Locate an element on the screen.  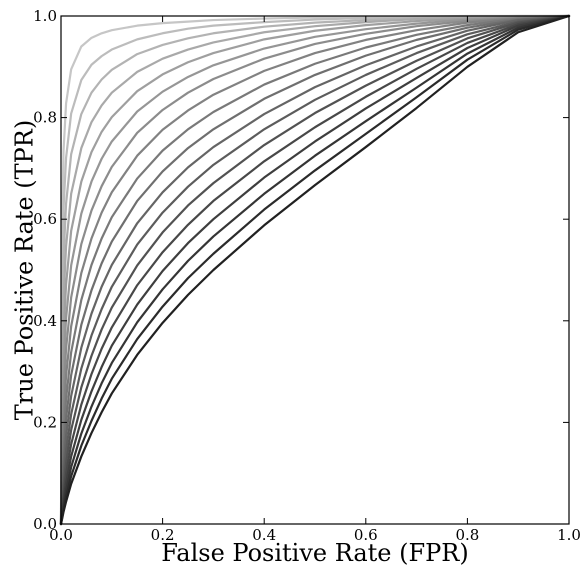
x-tick-label: 0.4 is located at coordinates (264, 535).